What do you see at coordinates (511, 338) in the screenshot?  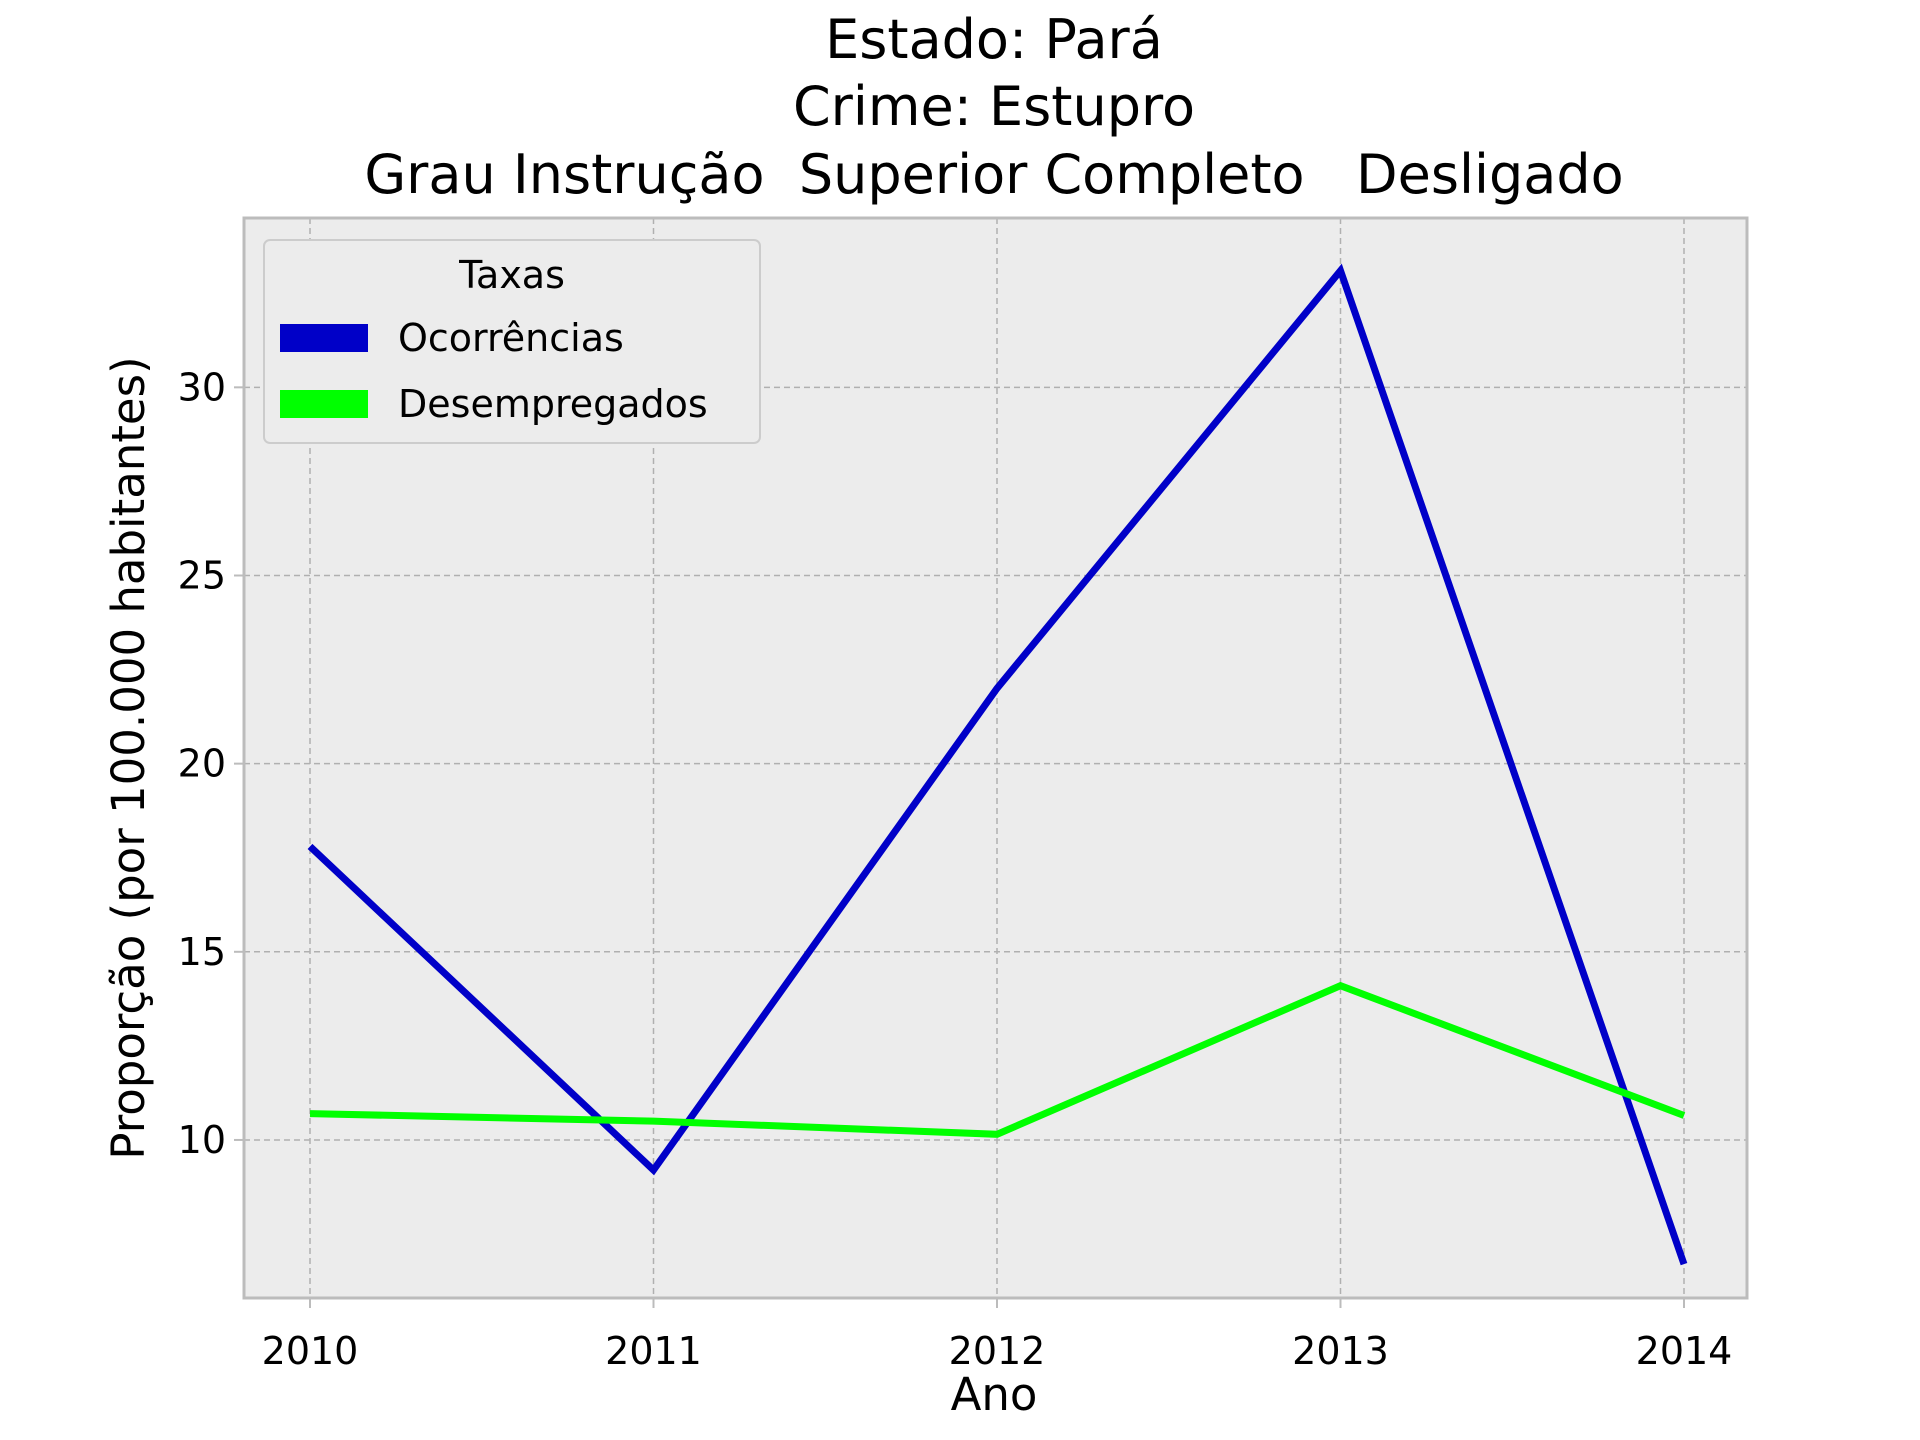 I see `legend-label: Ocorrências` at bounding box center [511, 338].